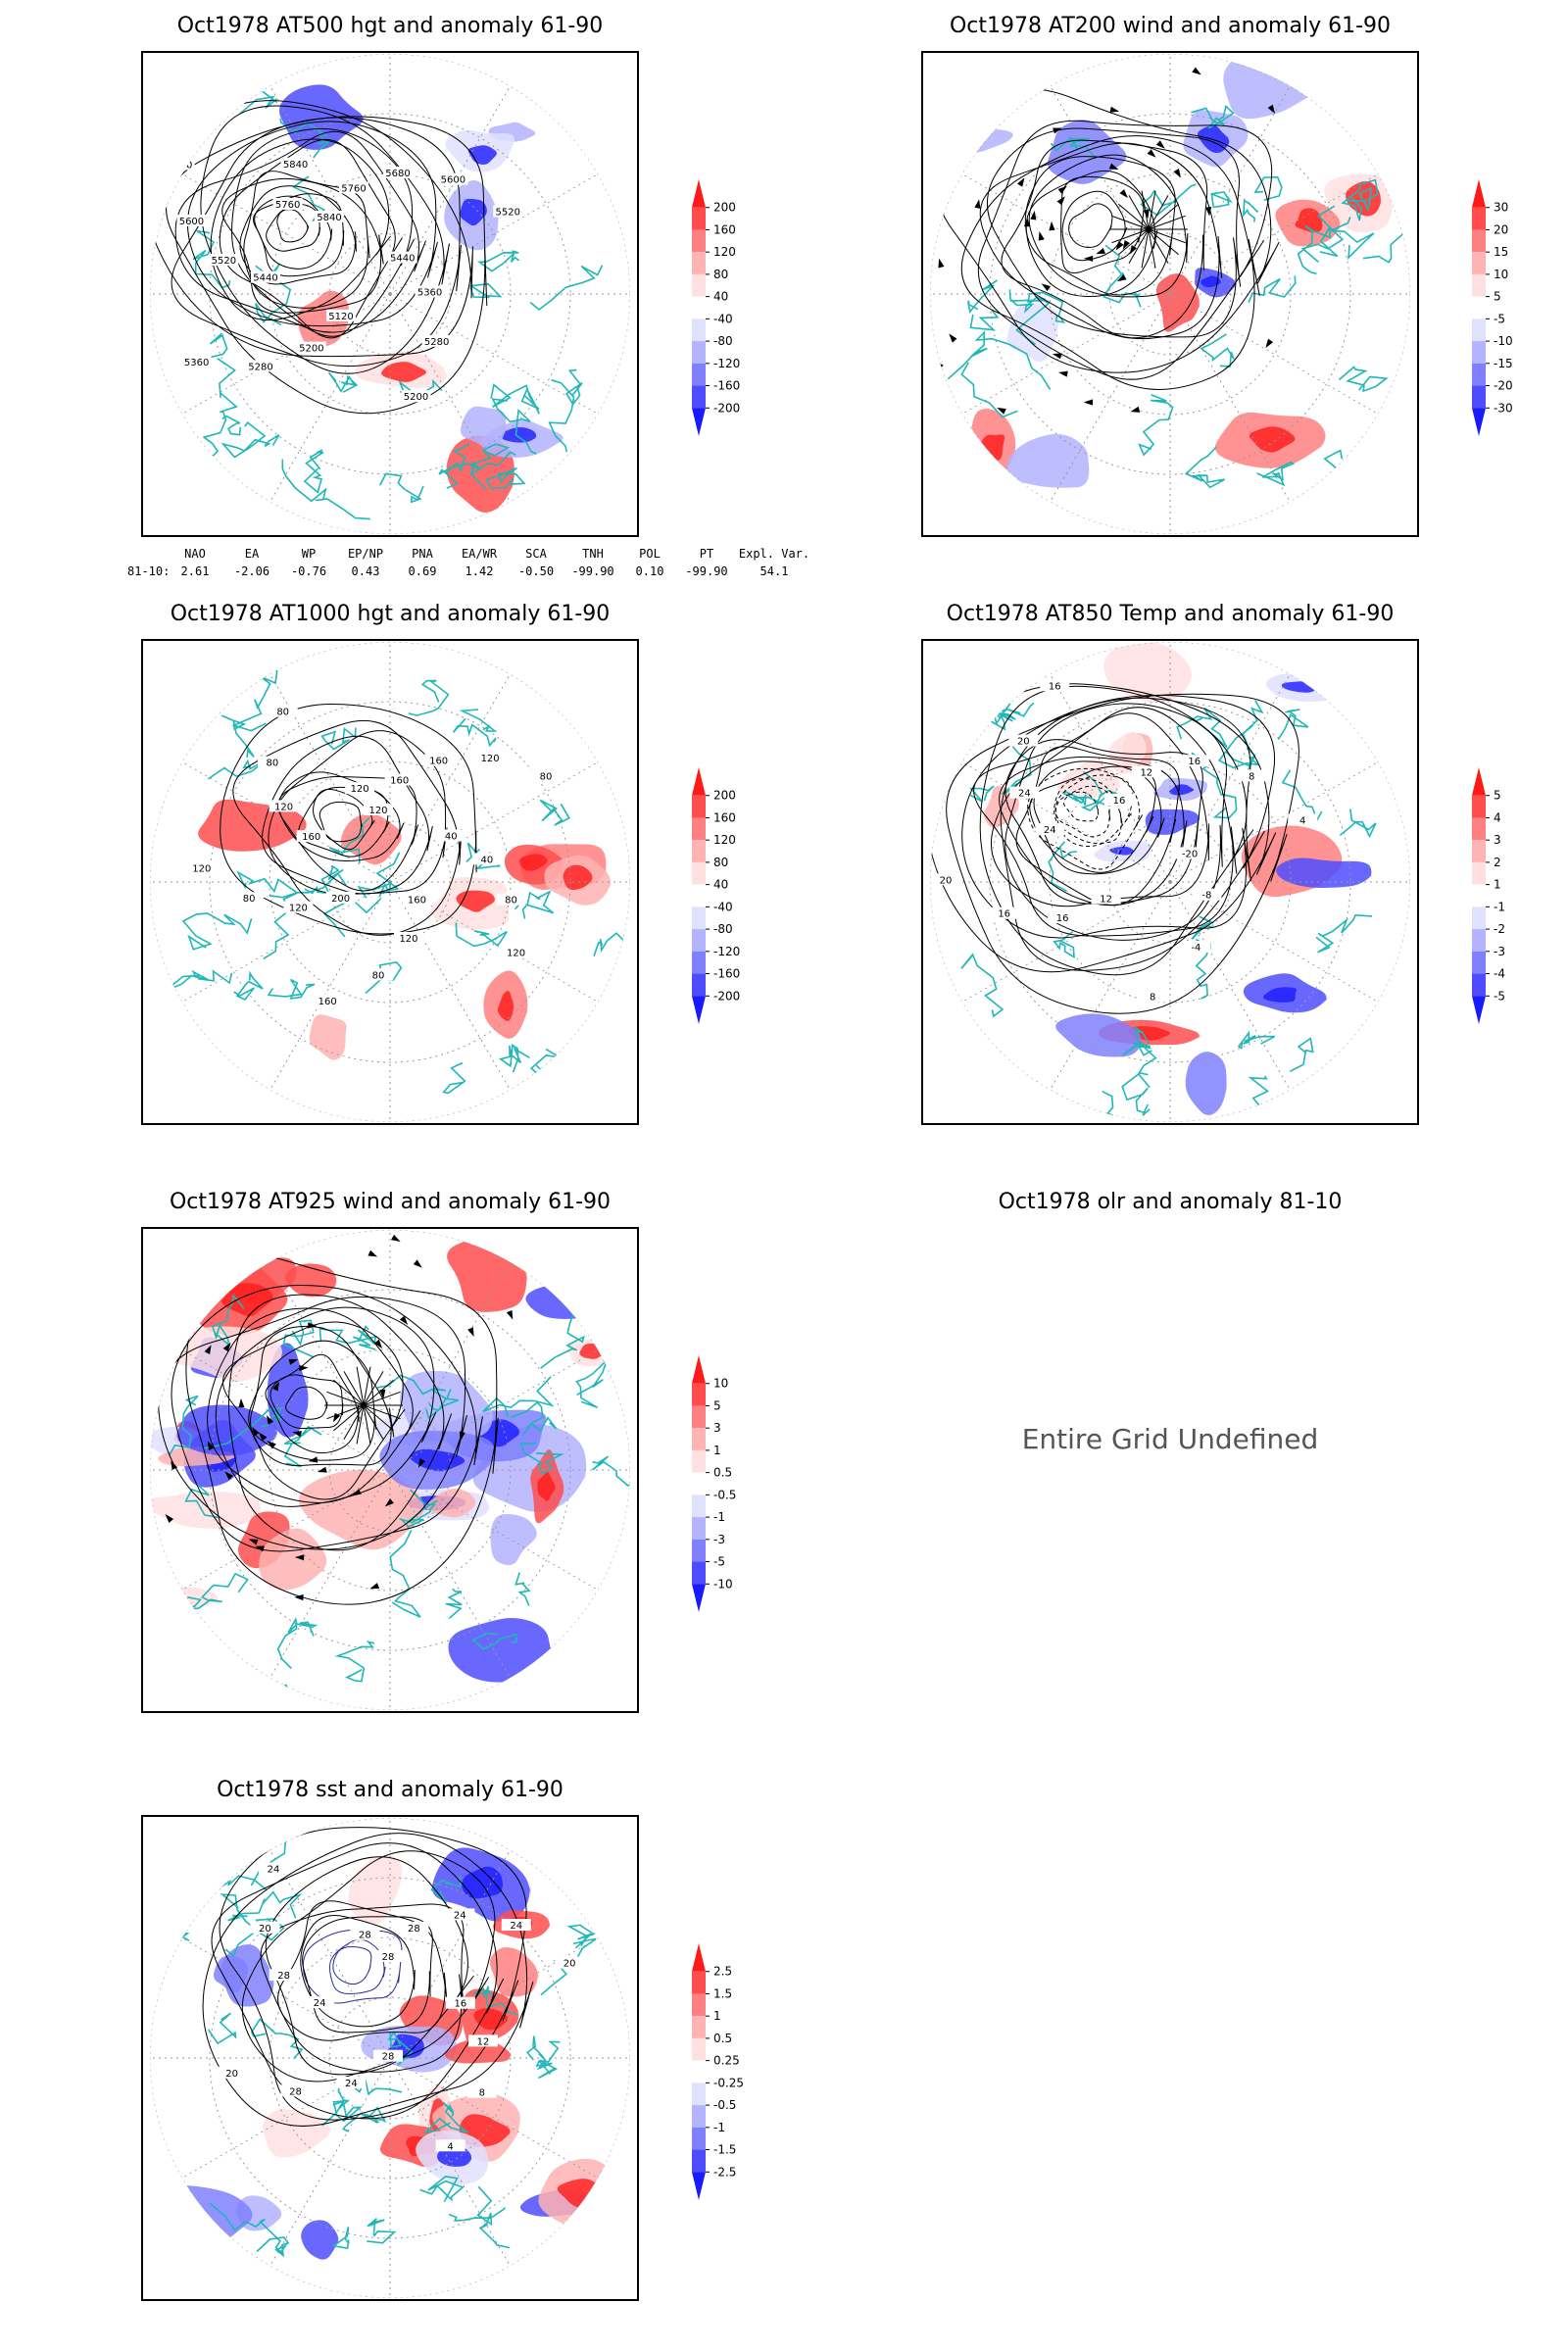  I want to click on map-frame-at200, so click(1170, 294).